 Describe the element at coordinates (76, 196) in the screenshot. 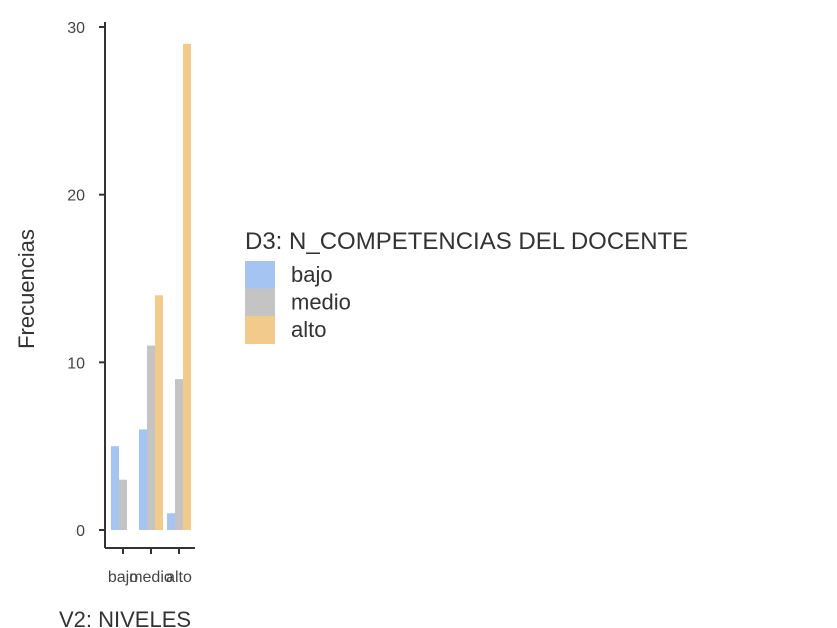

I see `y-tick-label: 20` at that location.